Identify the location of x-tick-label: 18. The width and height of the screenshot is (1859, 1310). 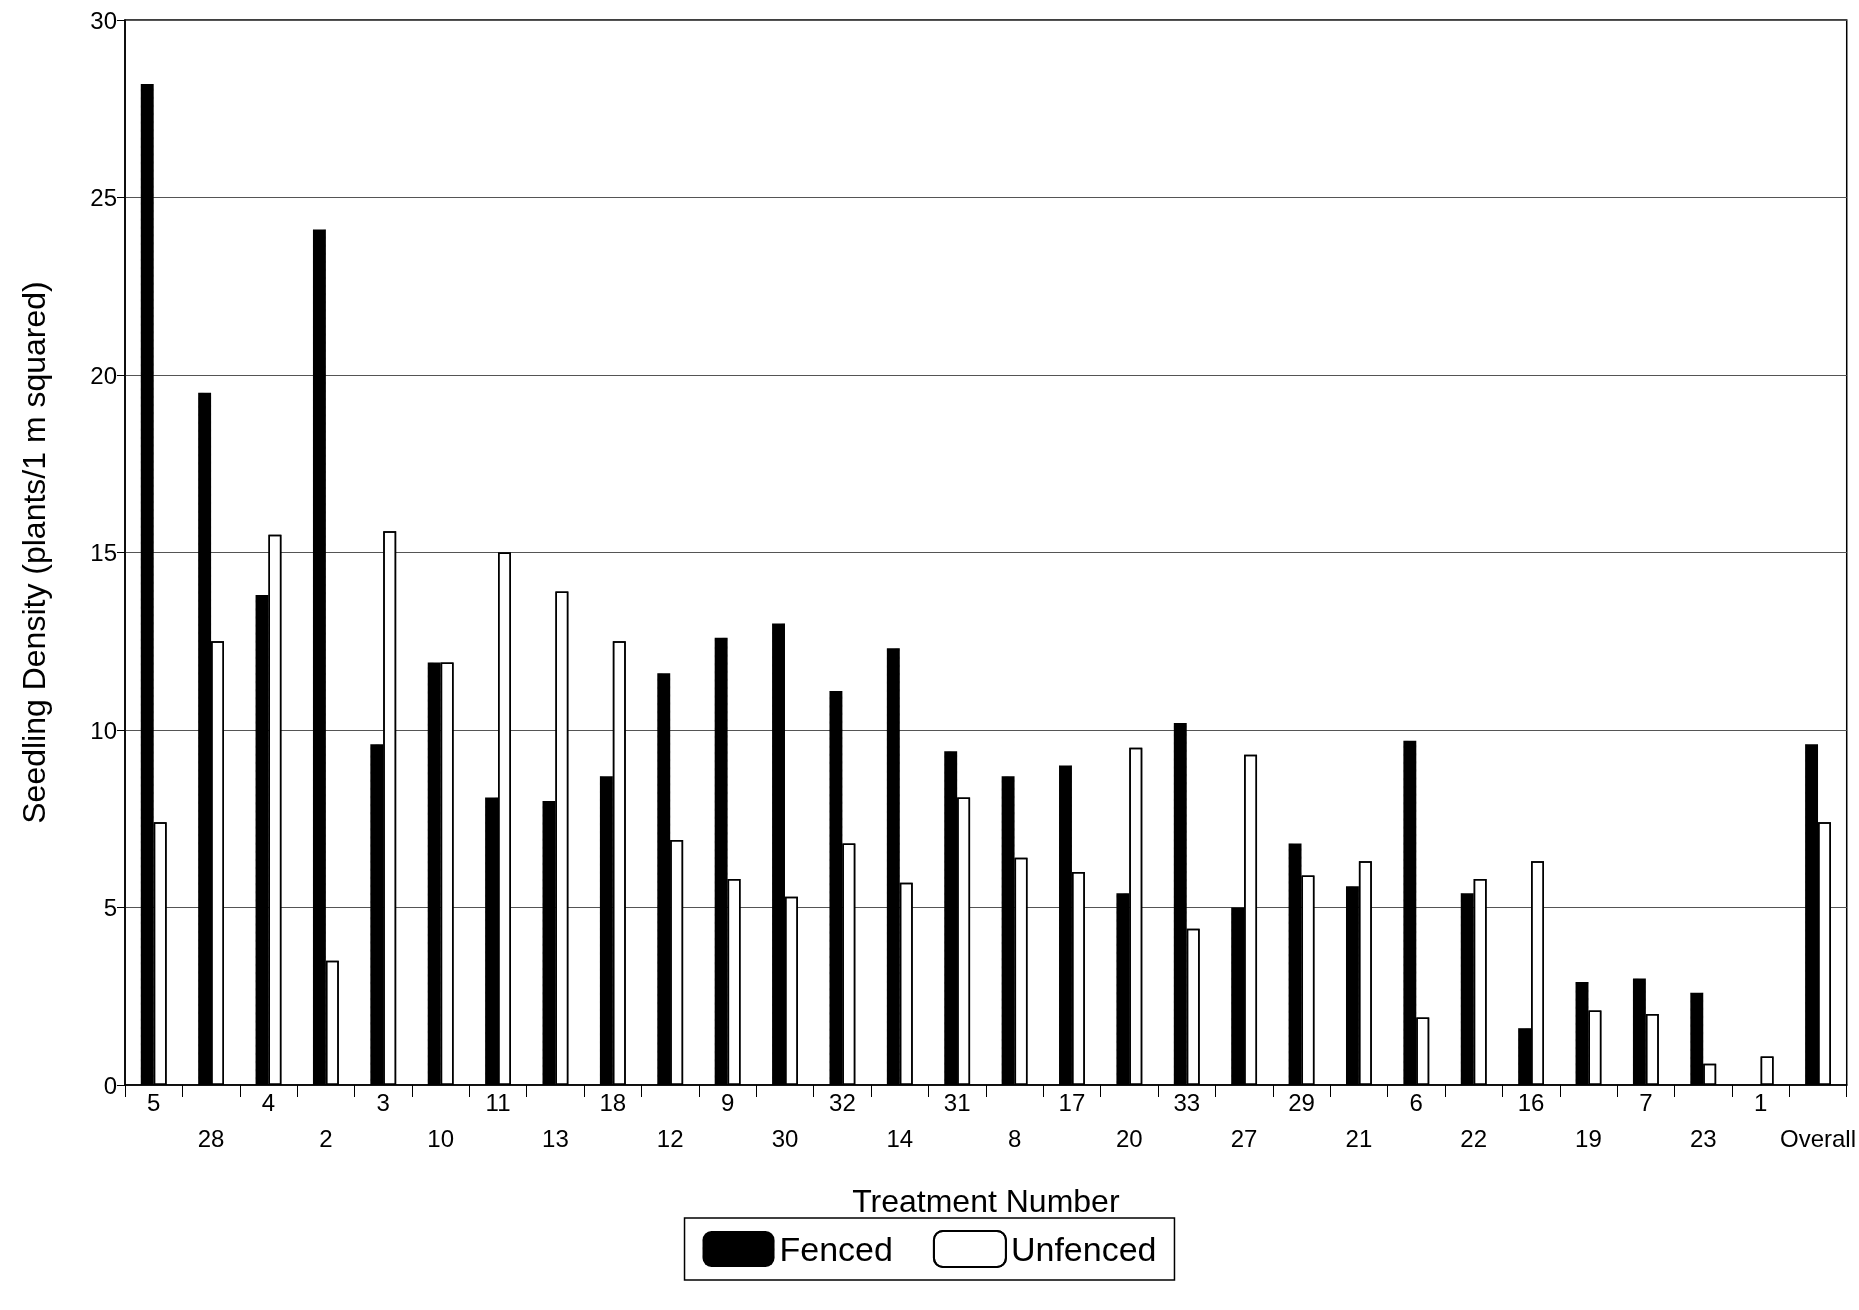
(613, 1102).